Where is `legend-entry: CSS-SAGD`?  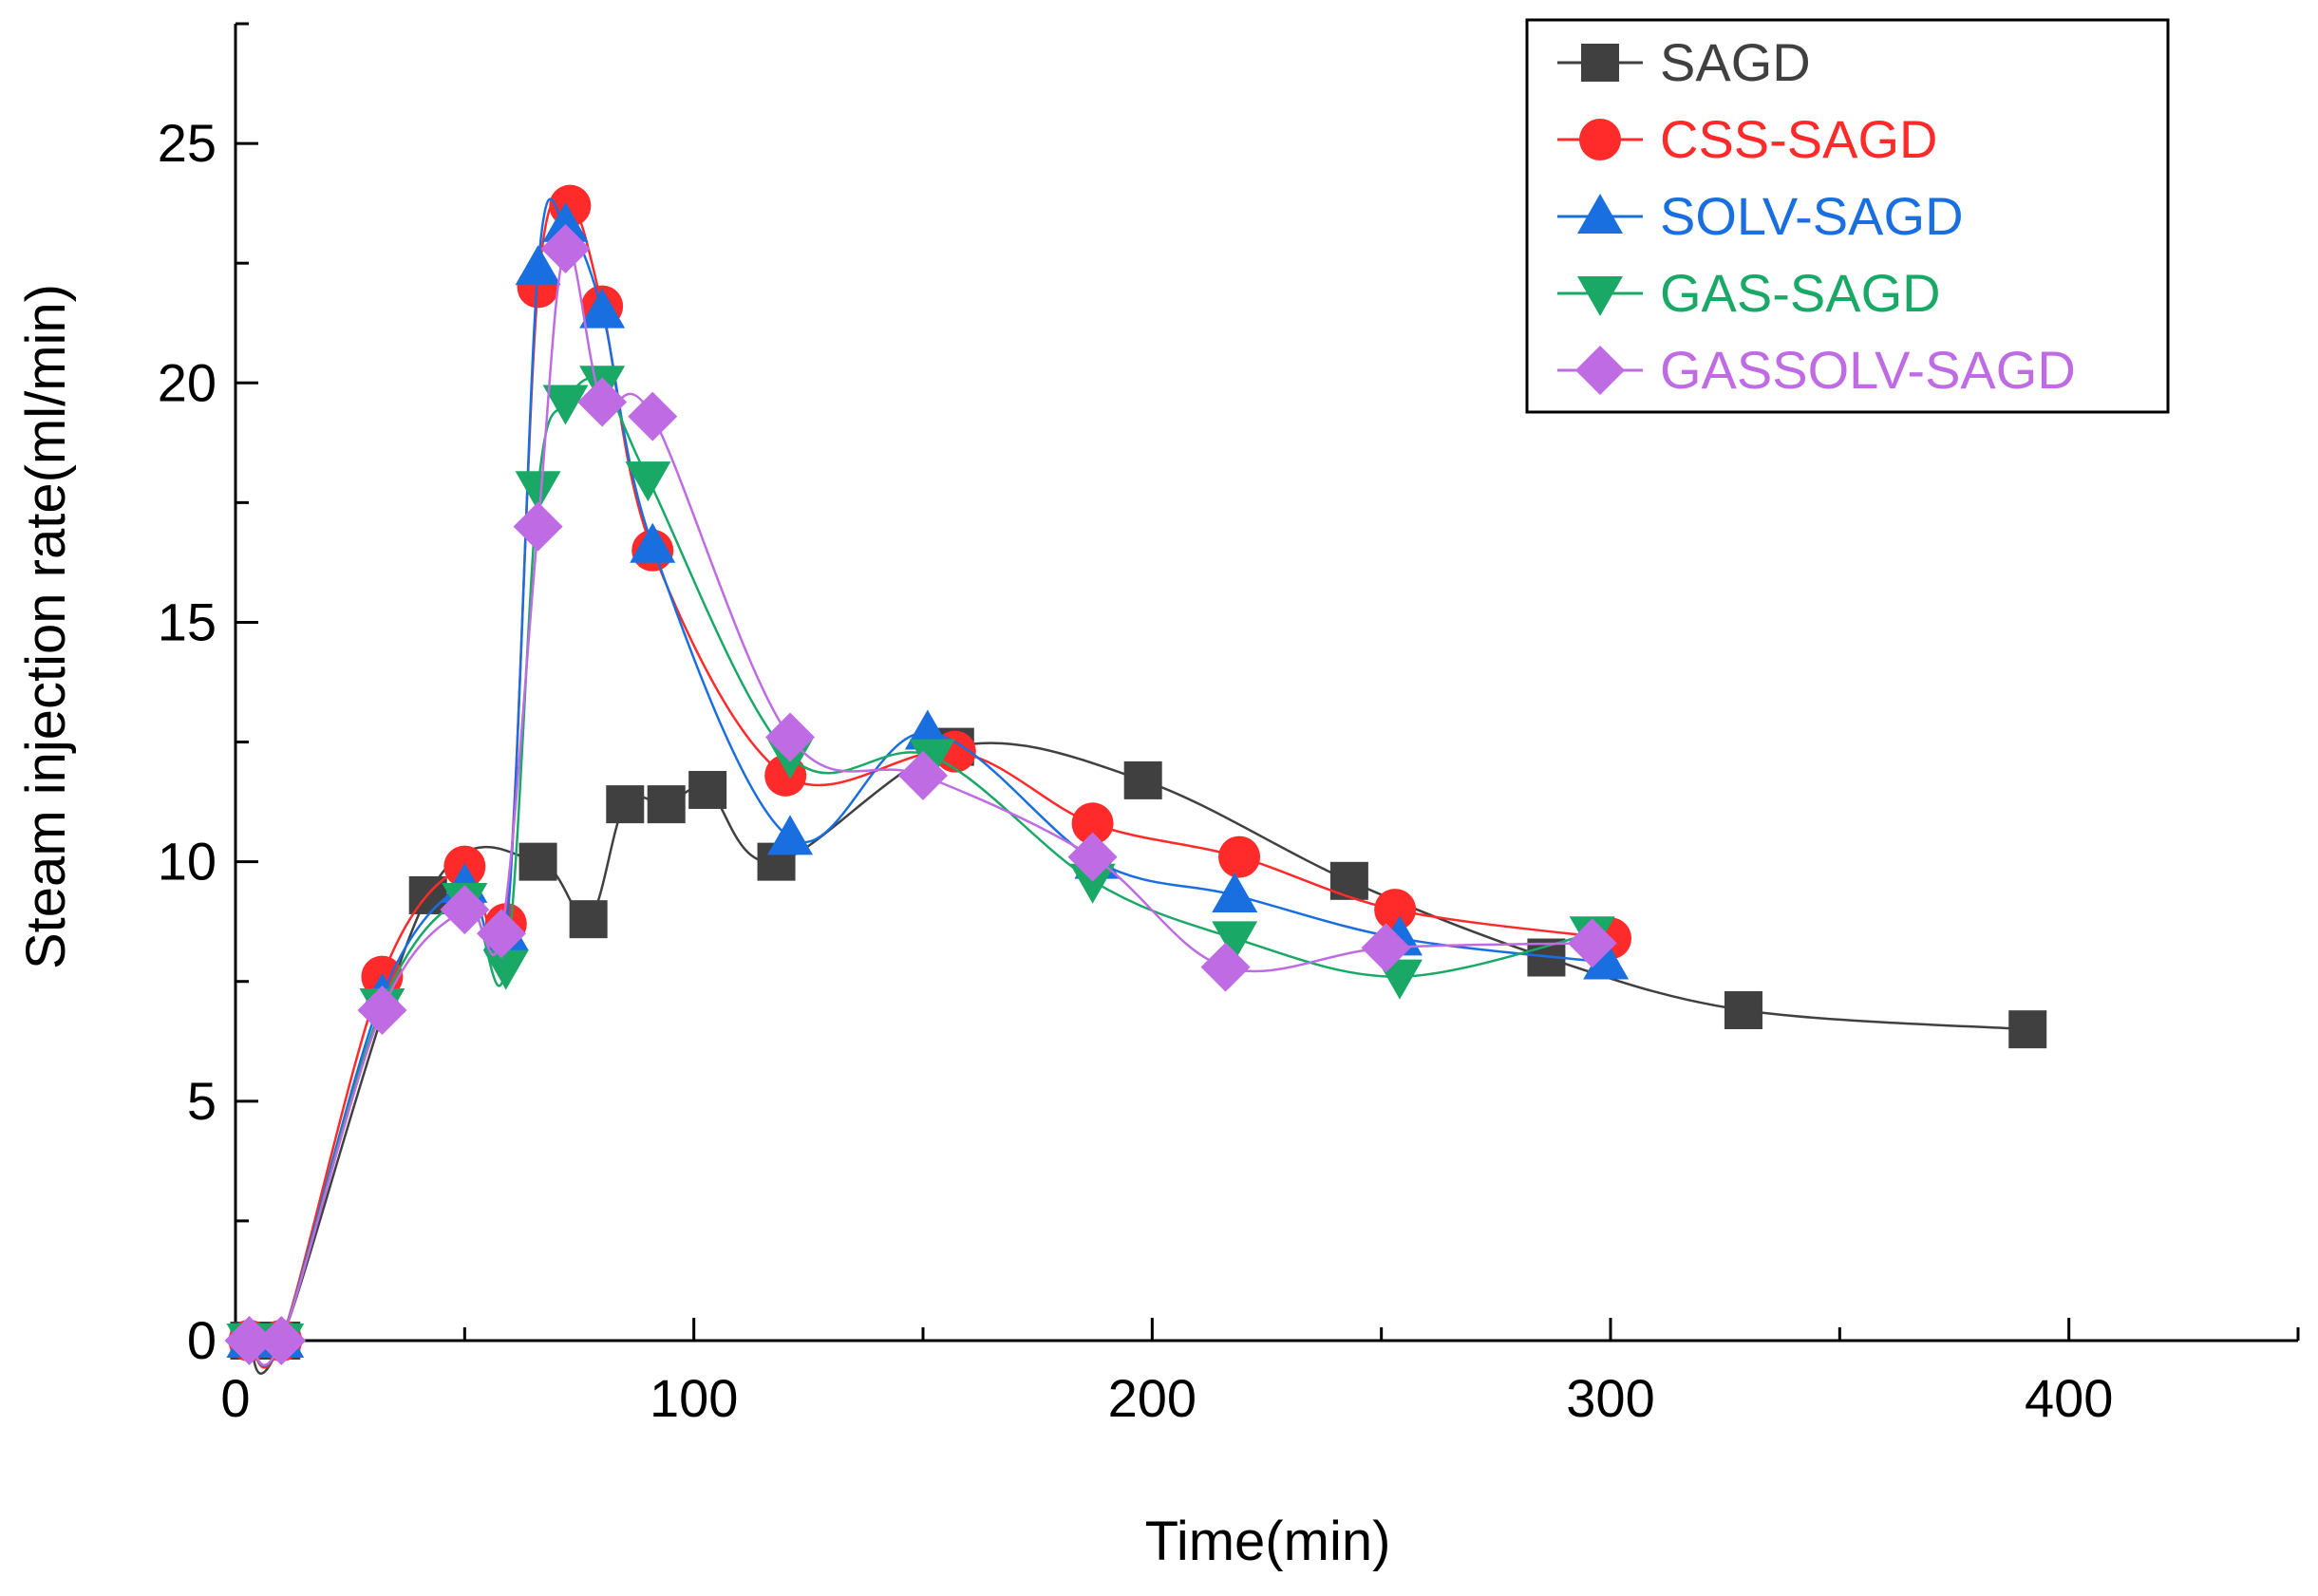
legend-entry: CSS-SAGD is located at coordinates (1747, 139).